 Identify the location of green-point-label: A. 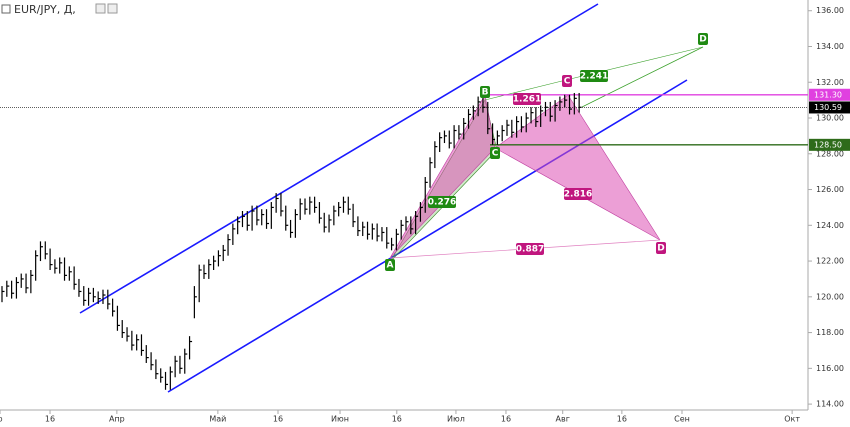
(390, 266).